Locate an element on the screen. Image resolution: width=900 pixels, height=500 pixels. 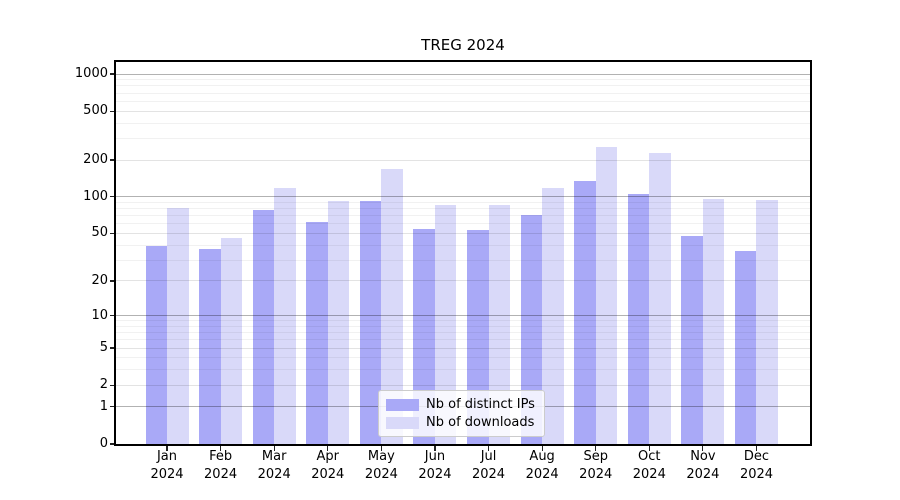
x-tick-label-line: Mar is located at coordinates (274, 456).